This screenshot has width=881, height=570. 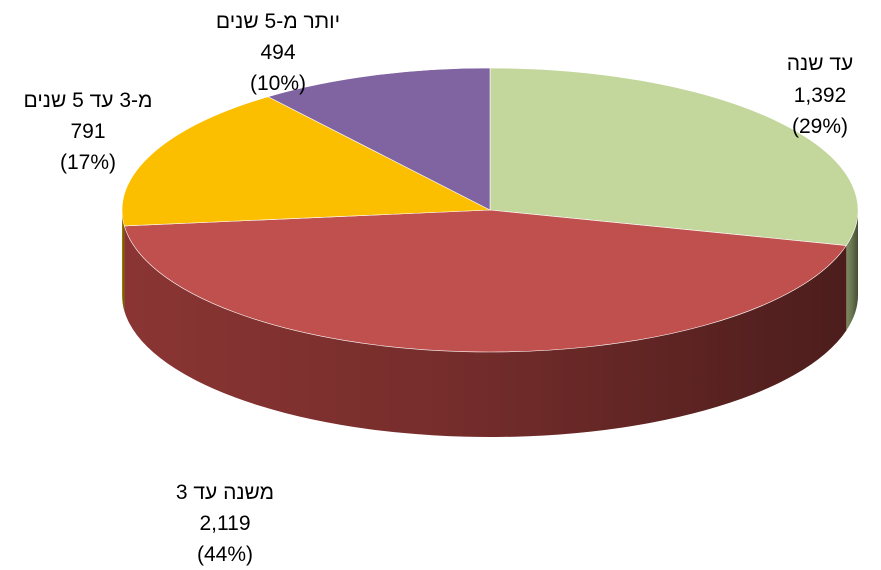 What do you see at coordinates (87, 131) in the screenshot?
I see `label-slice-2-value: 791` at bounding box center [87, 131].